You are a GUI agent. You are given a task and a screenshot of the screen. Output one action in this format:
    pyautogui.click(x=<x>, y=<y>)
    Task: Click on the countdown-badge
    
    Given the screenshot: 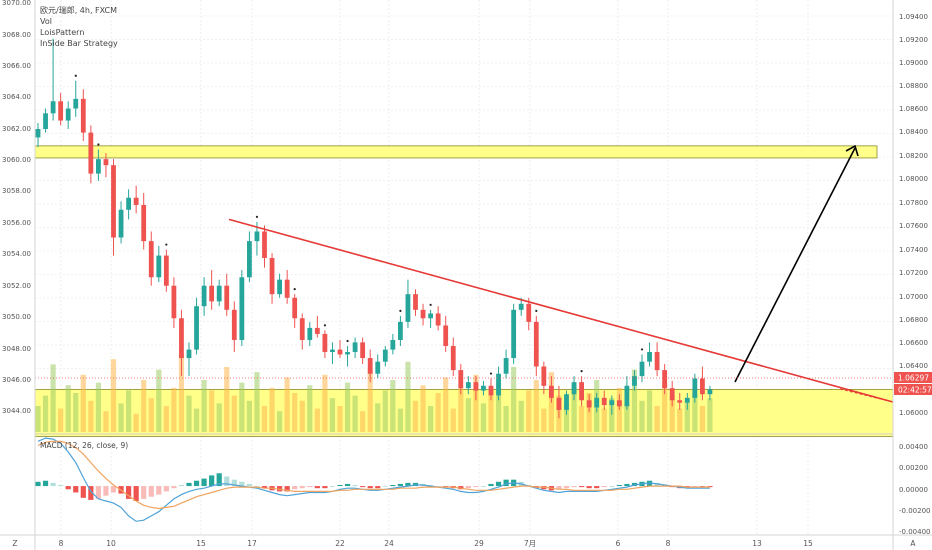 What is the action you would take?
    pyautogui.click(x=913, y=389)
    